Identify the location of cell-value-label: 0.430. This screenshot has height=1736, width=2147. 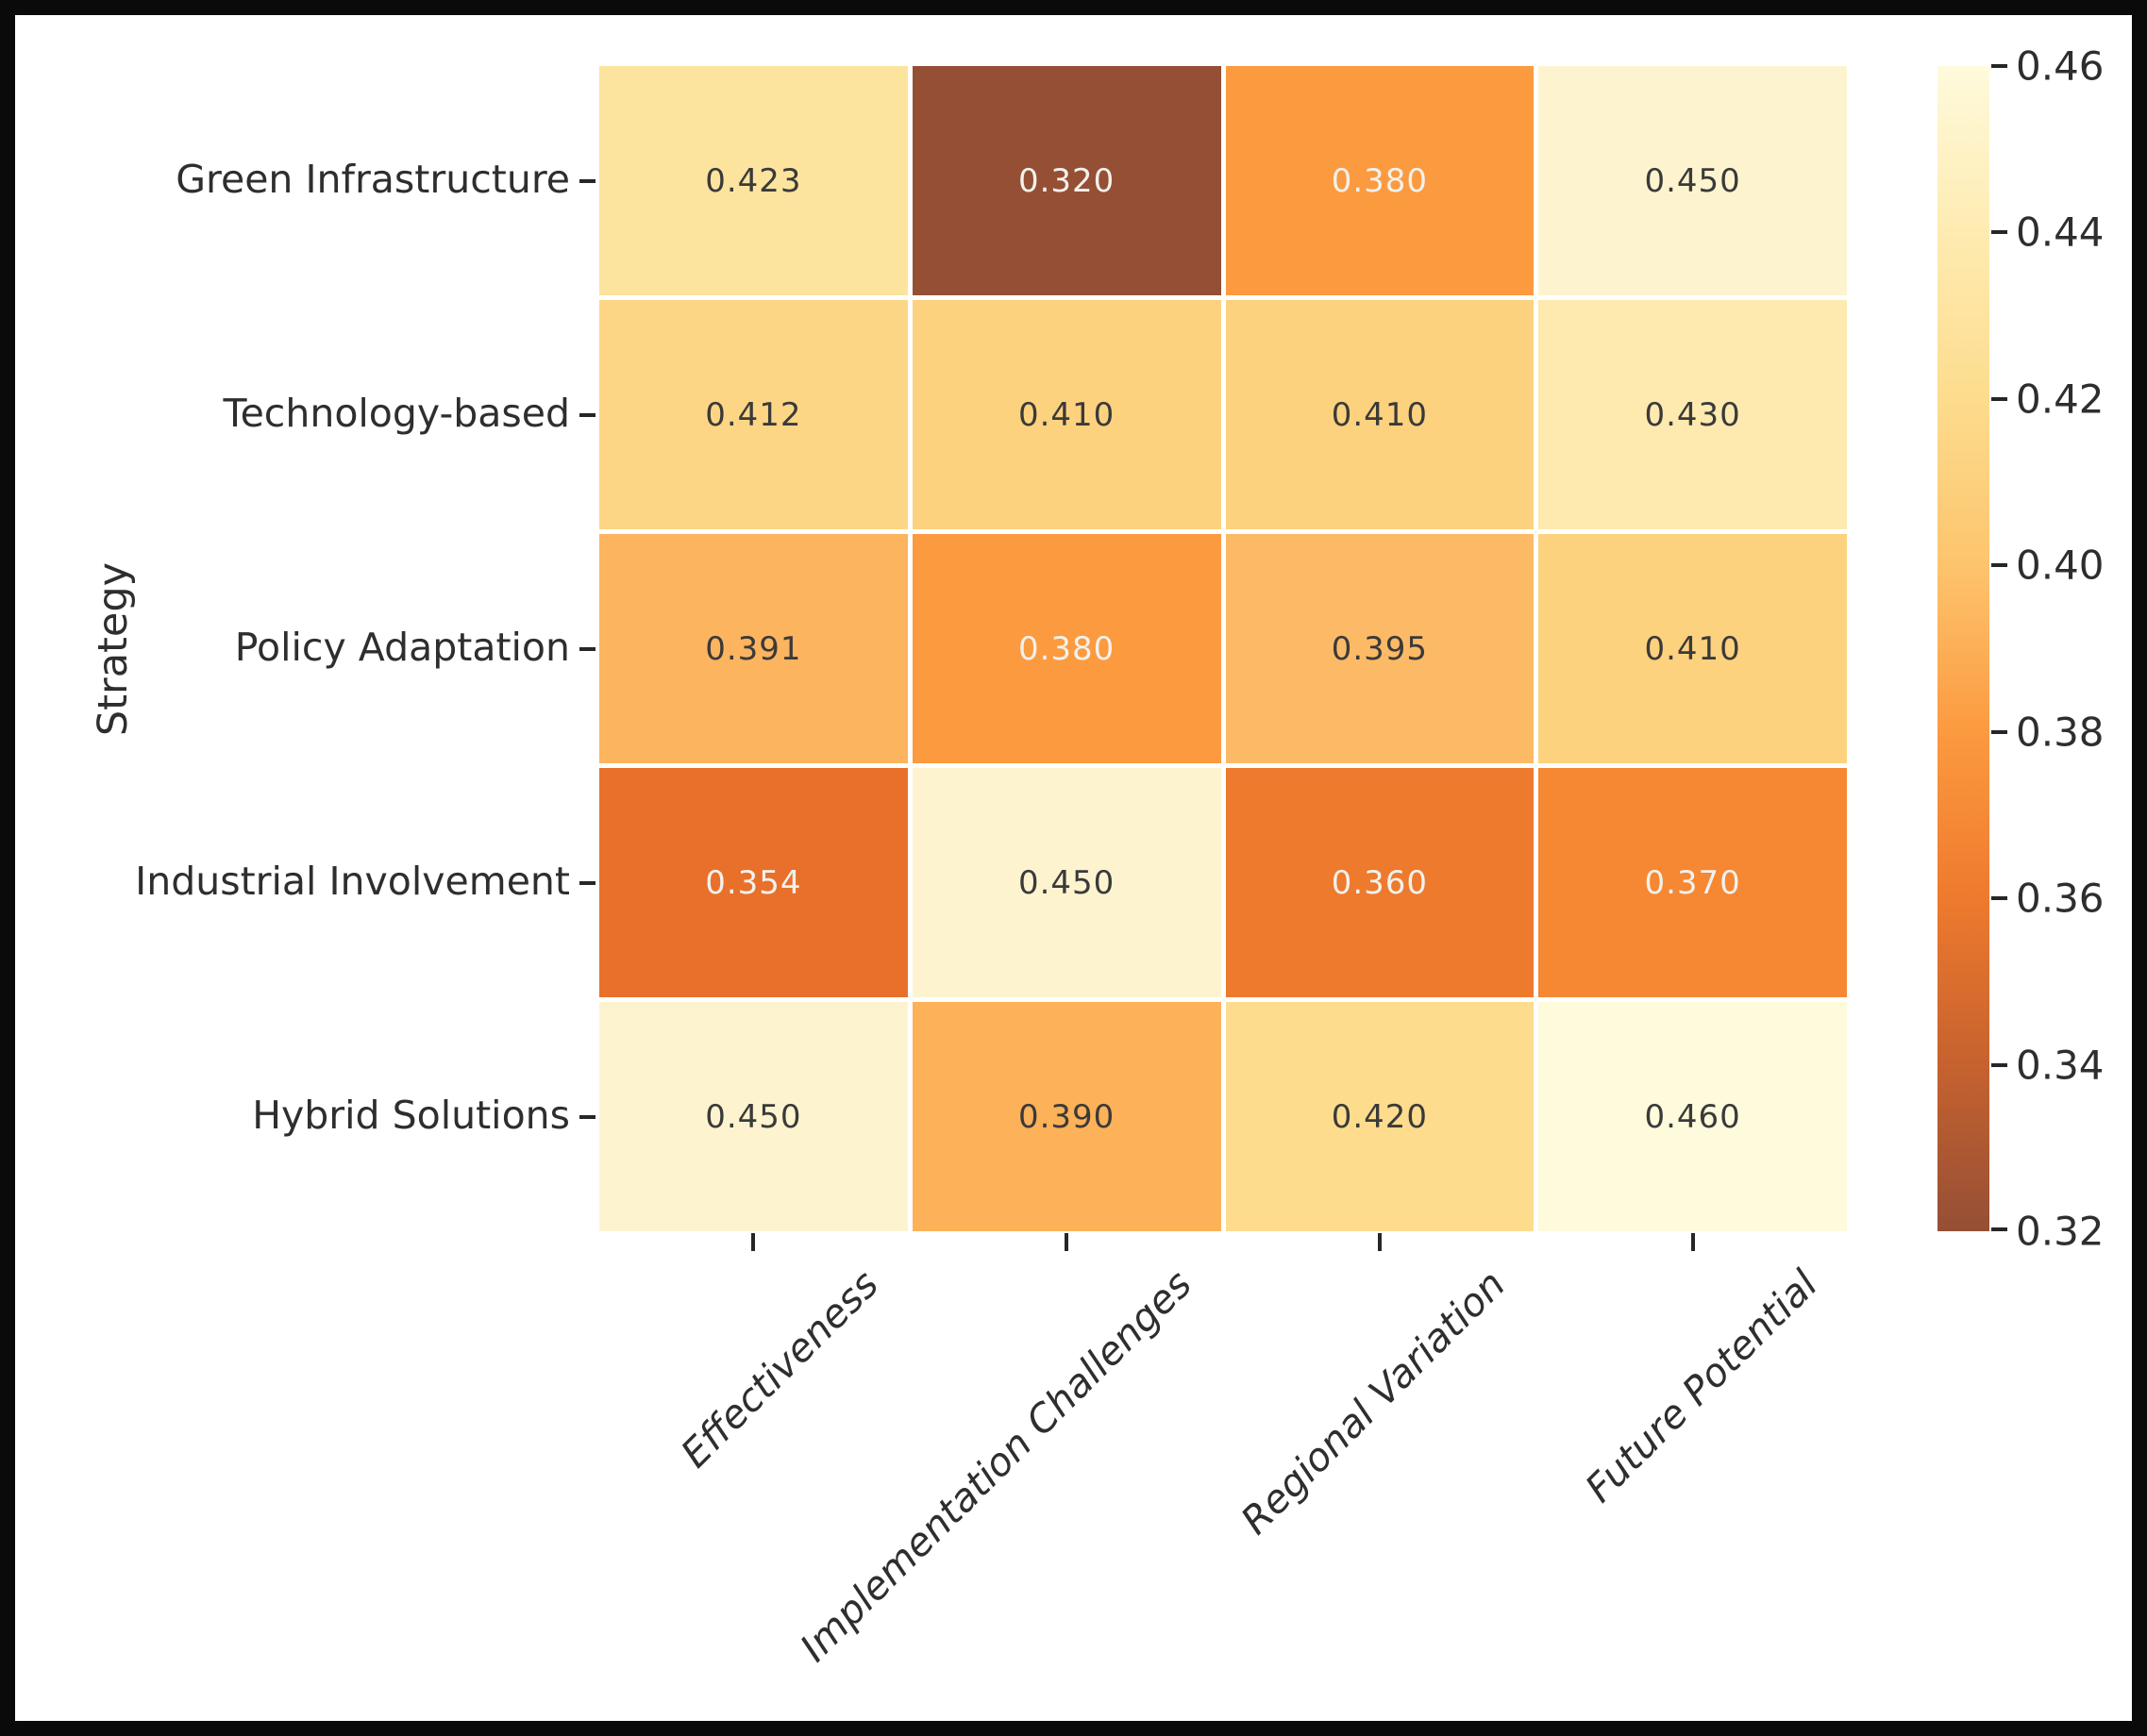
(1693, 415).